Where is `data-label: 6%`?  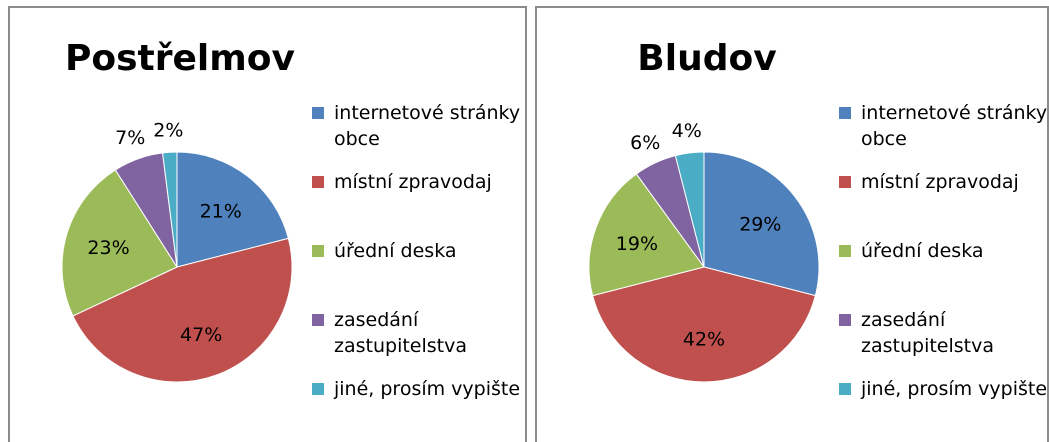
data-label: 6% is located at coordinates (645, 143).